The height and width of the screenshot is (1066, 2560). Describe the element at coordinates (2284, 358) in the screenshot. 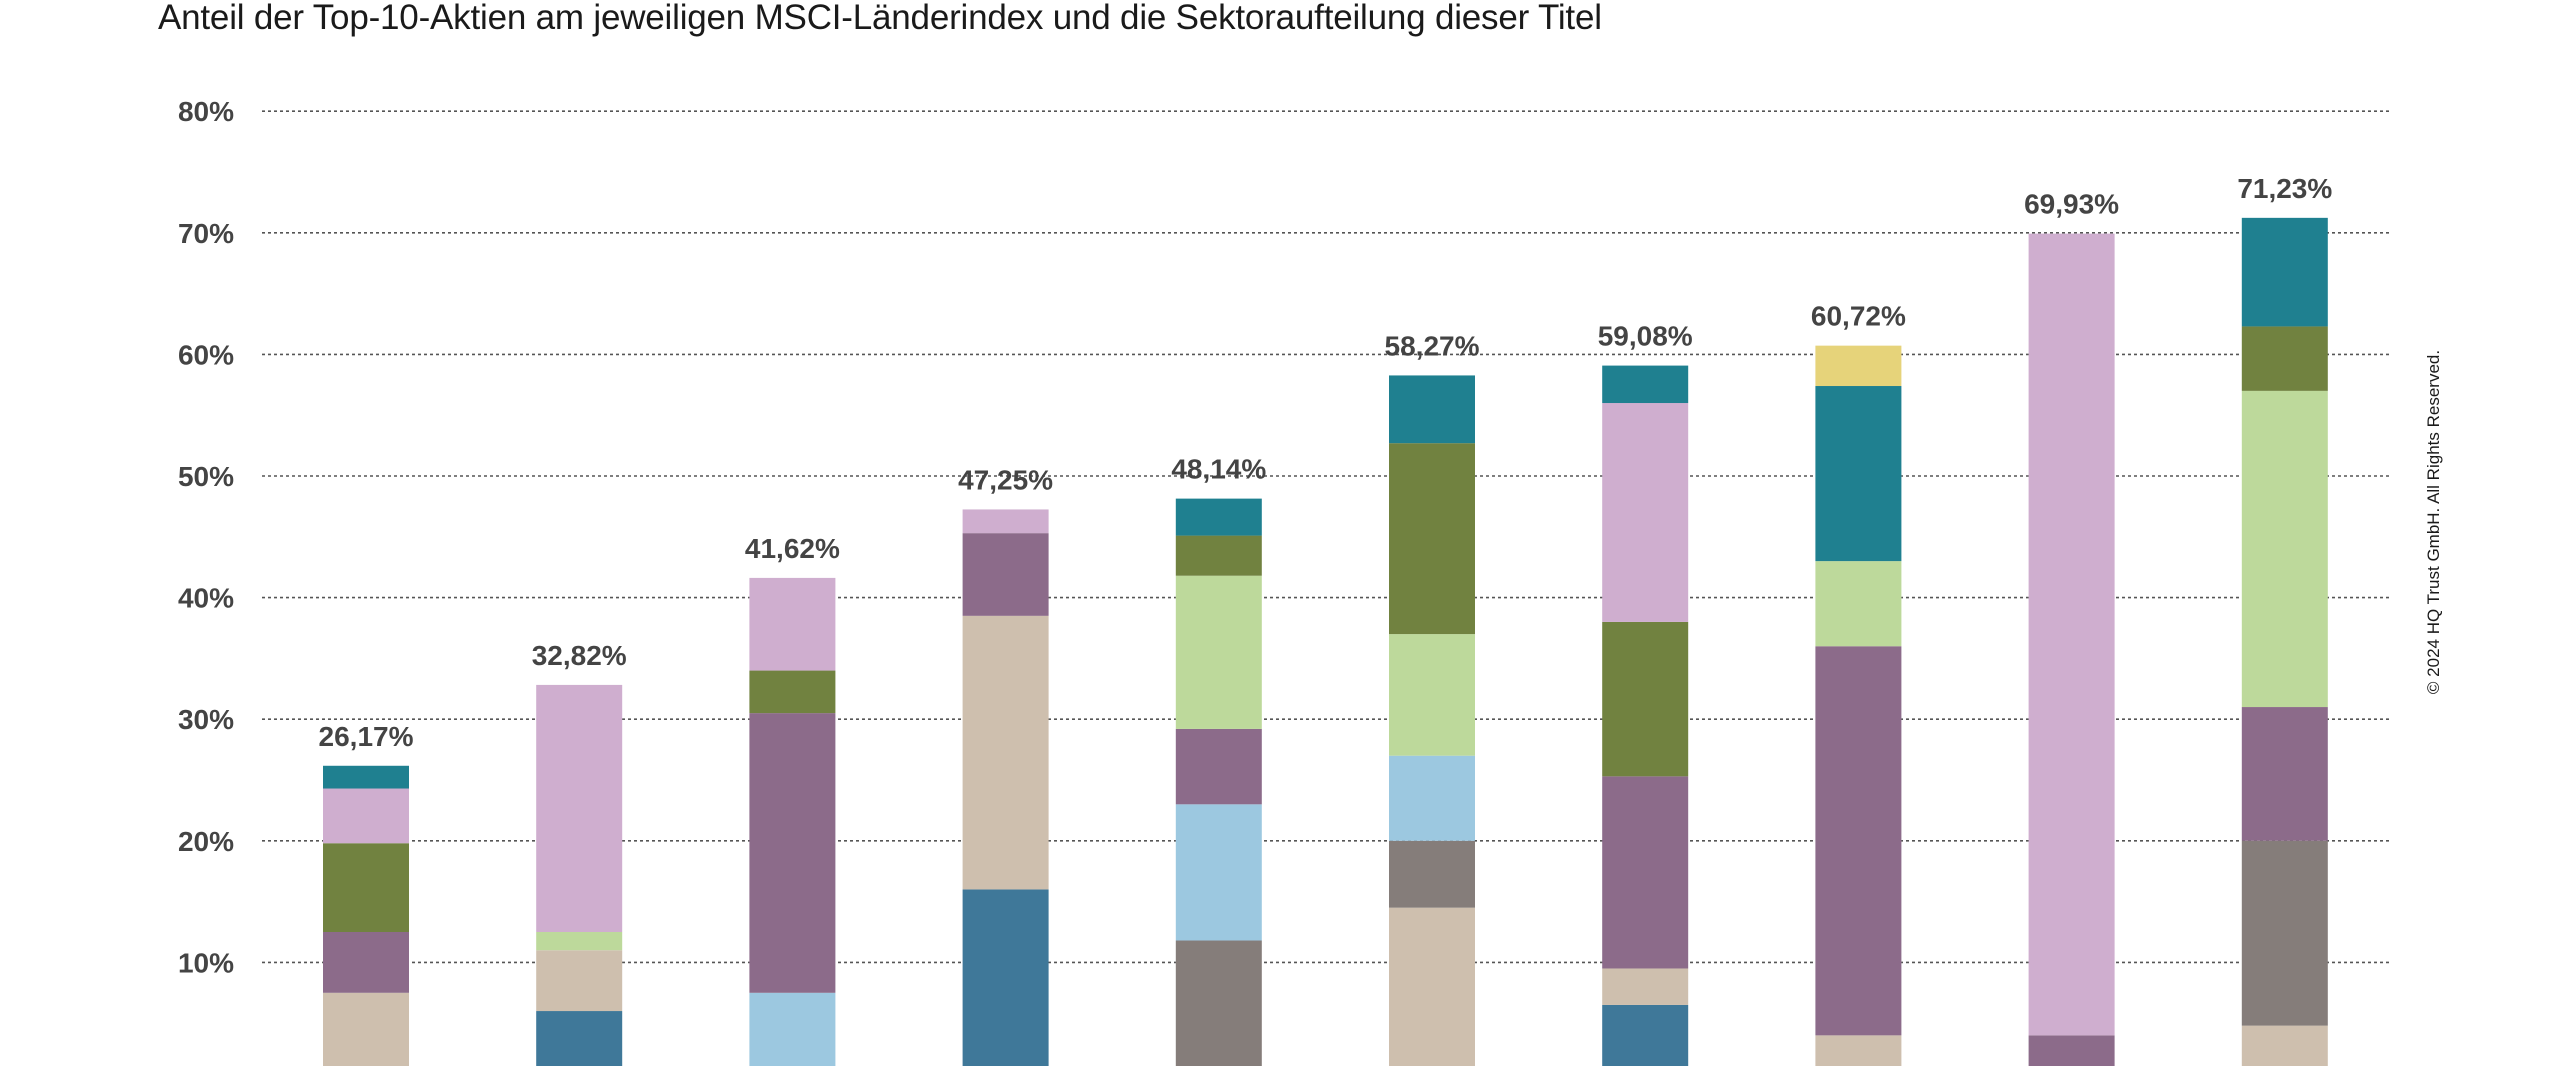

I see `bar-10-segment-green` at that location.